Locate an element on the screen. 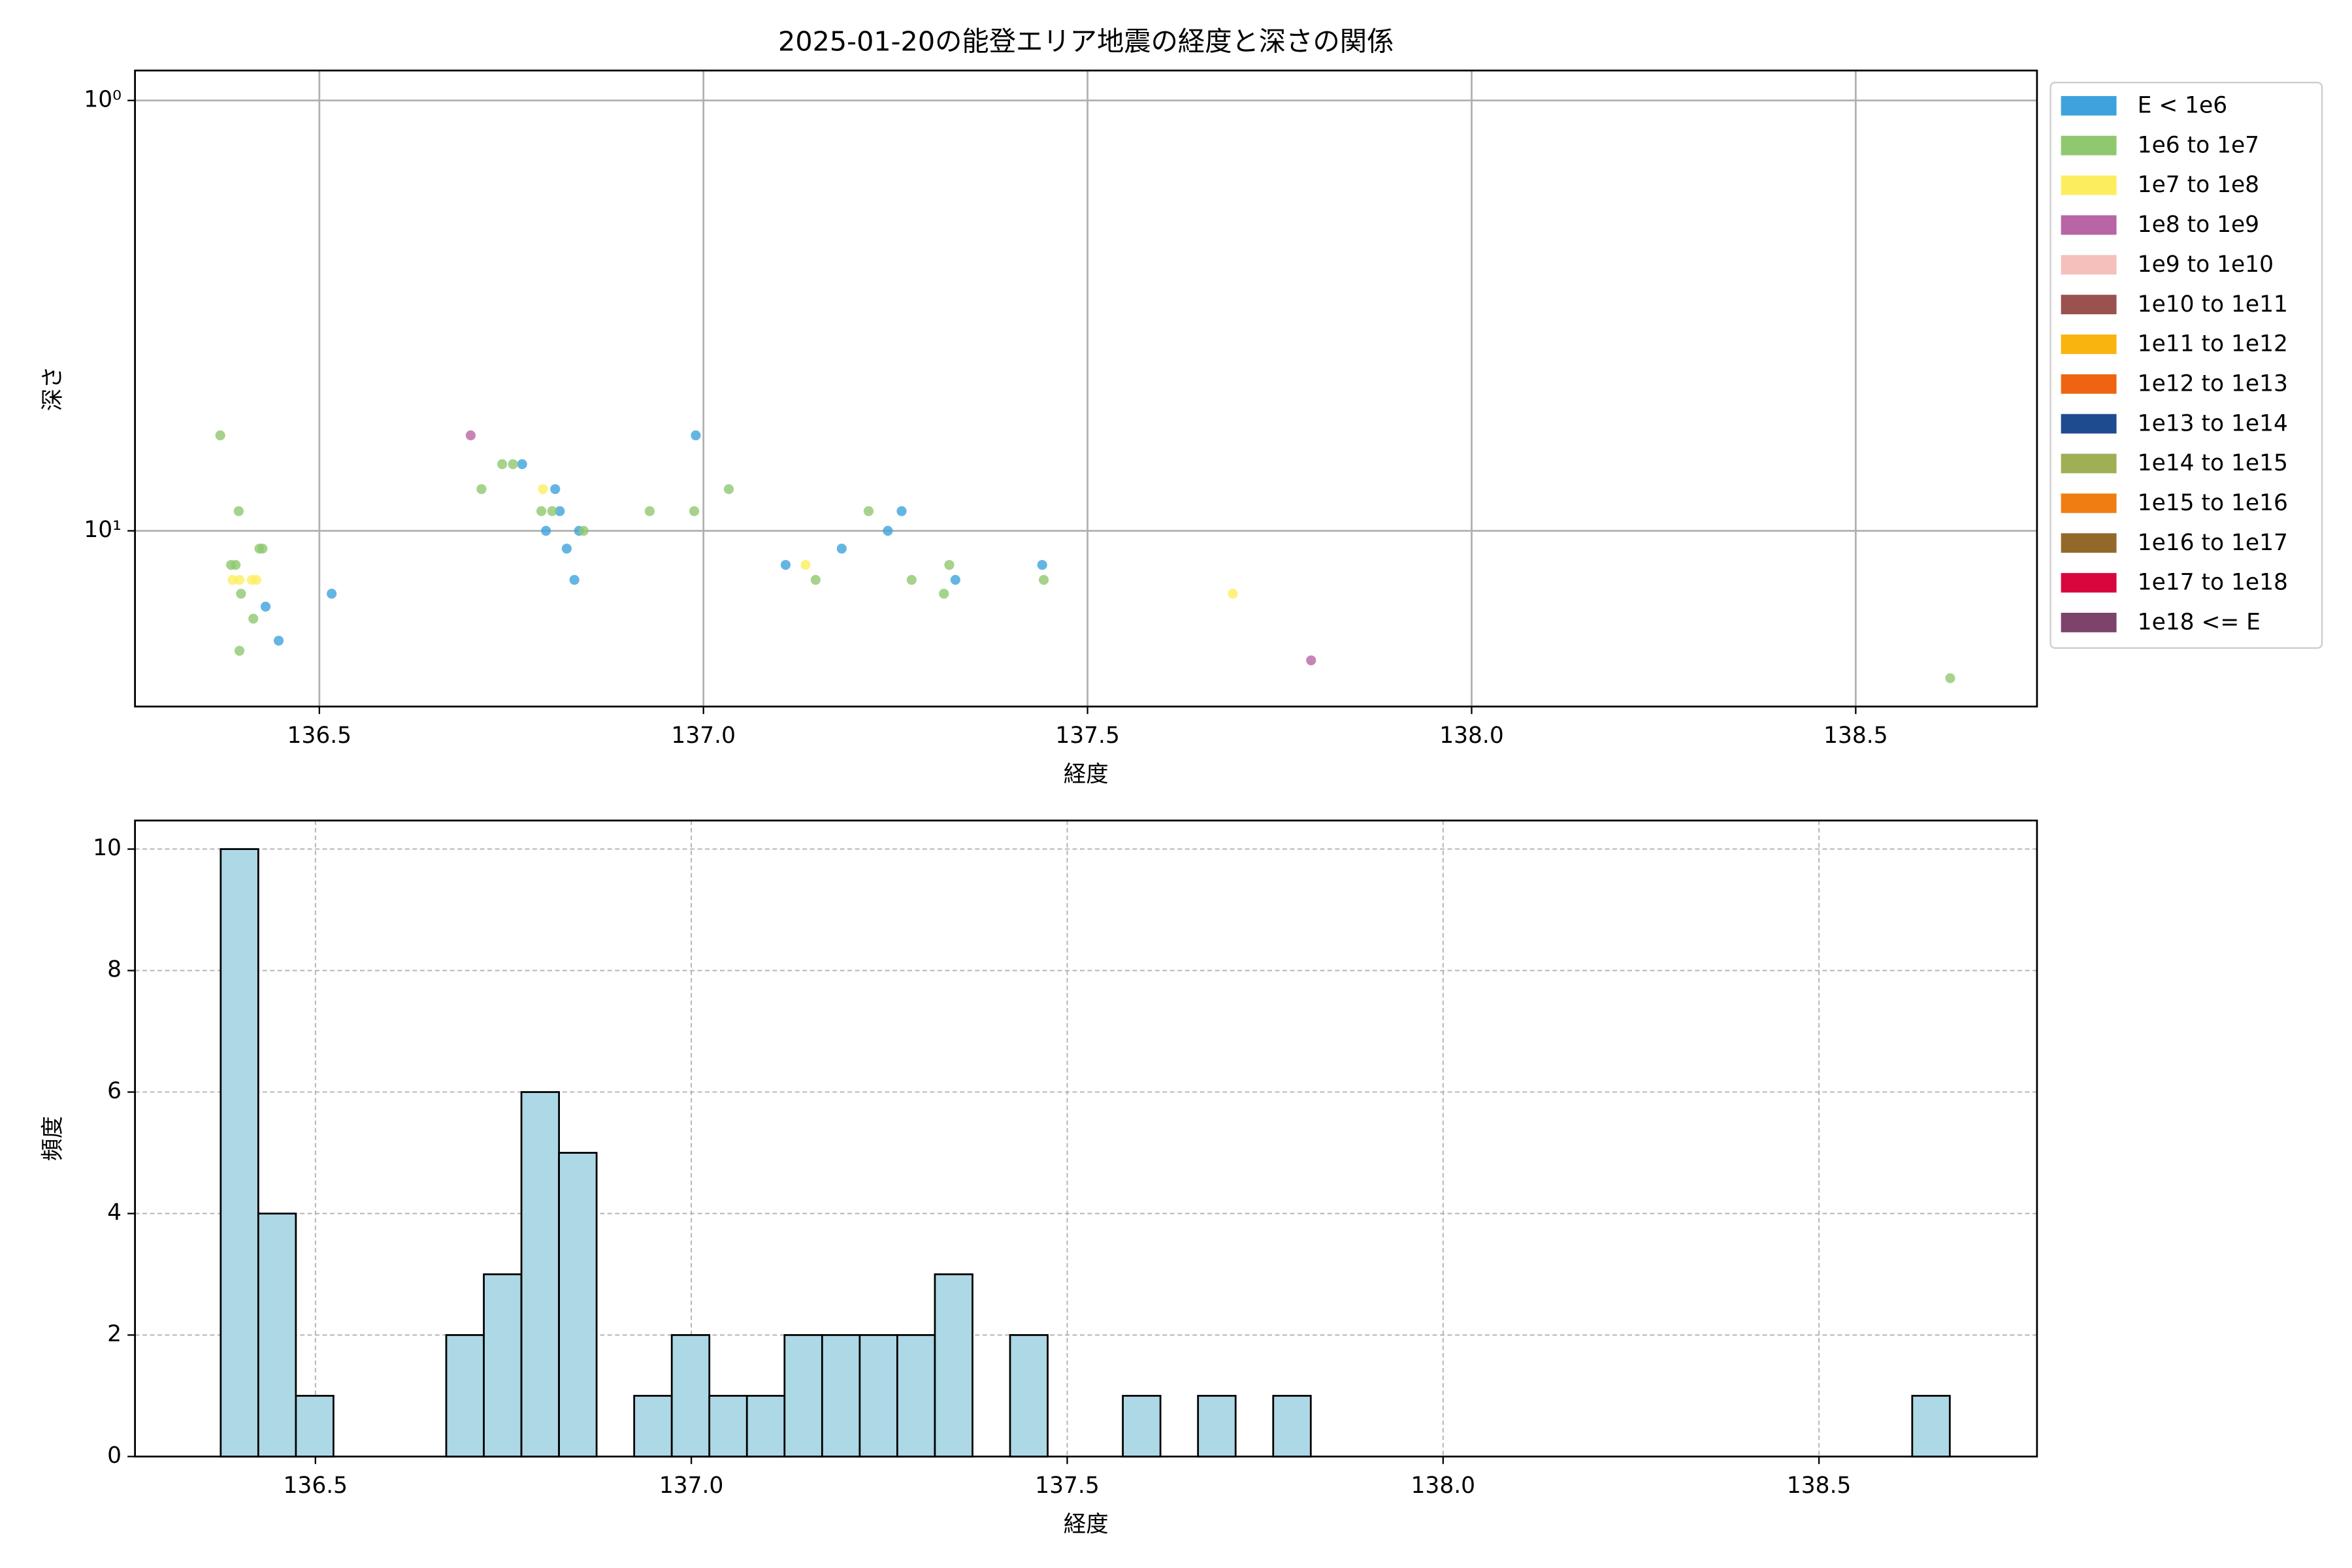 This screenshot has height=1568, width=2352. legend-label: 1e13 to 1e14 is located at coordinates (2213, 423).